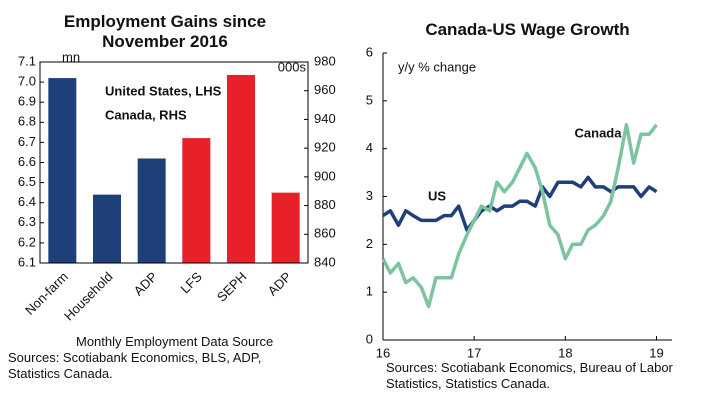 This screenshot has height=411, width=720. What do you see at coordinates (232, 287) in the screenshot?
I see `x-tick-label: SEPH` at bounding box center [232, 287].